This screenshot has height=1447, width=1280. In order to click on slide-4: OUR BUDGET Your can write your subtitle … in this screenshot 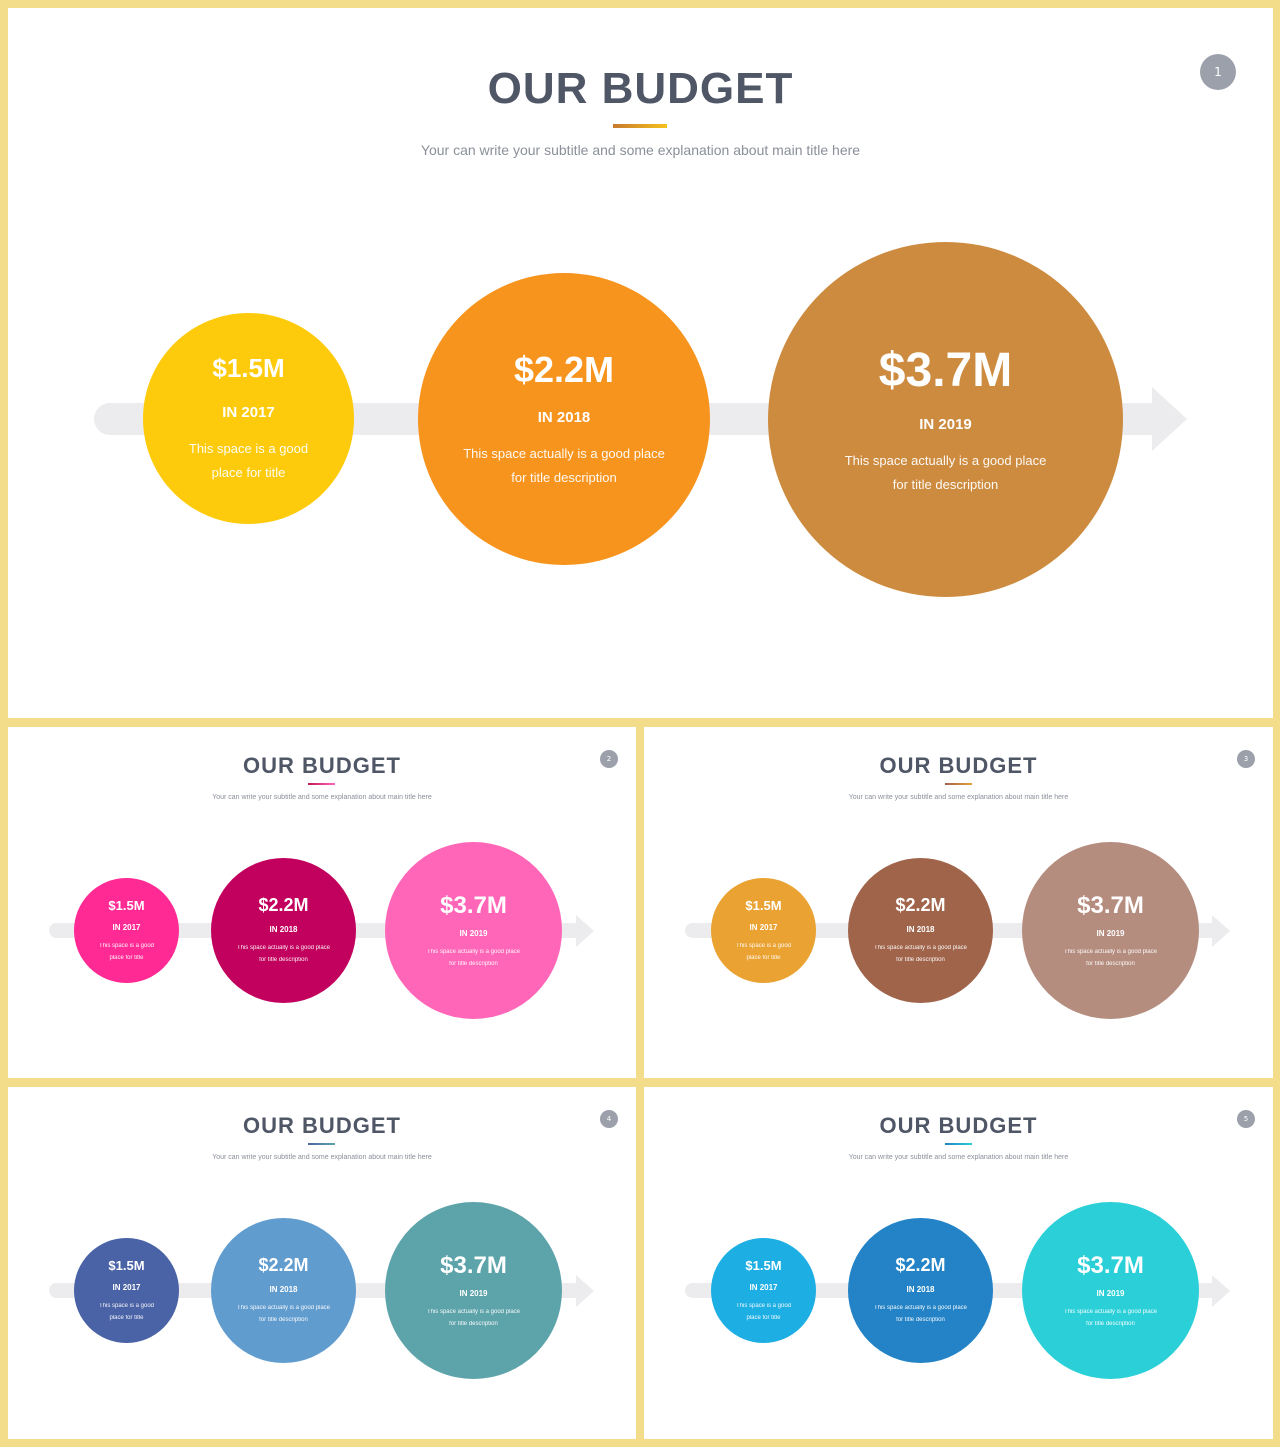, I will do `click(322, 1263)`.